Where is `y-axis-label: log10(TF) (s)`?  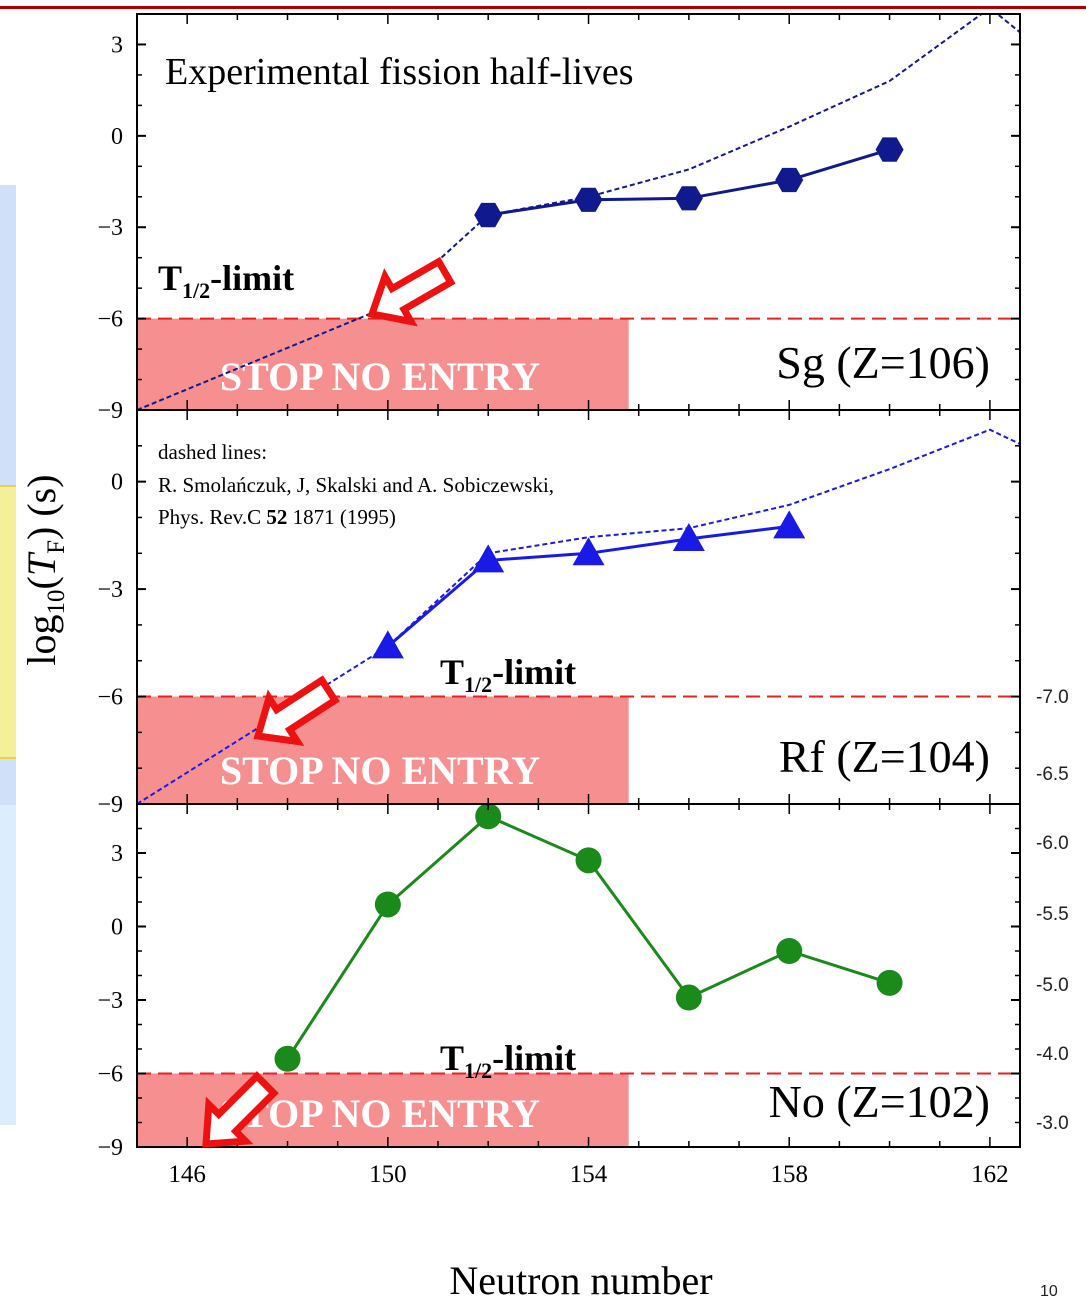 y-axis-label: log10(TF) (s) is located at coordinates (44, 569).